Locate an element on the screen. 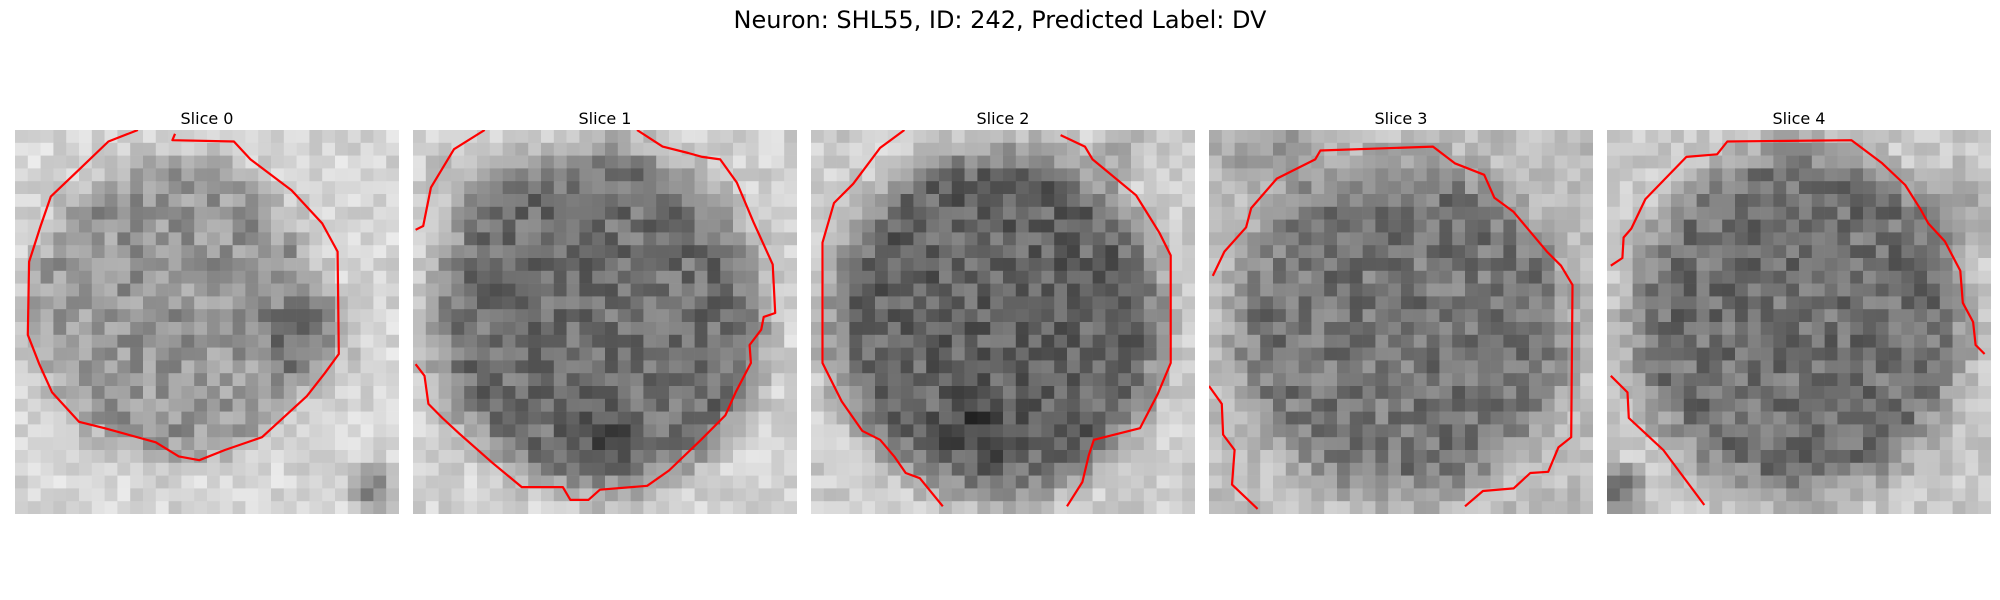 Image resolution: width=2000 pixels, height=600 pixels. slice-title: Slice 4 is located at coordinates (1799, 118).